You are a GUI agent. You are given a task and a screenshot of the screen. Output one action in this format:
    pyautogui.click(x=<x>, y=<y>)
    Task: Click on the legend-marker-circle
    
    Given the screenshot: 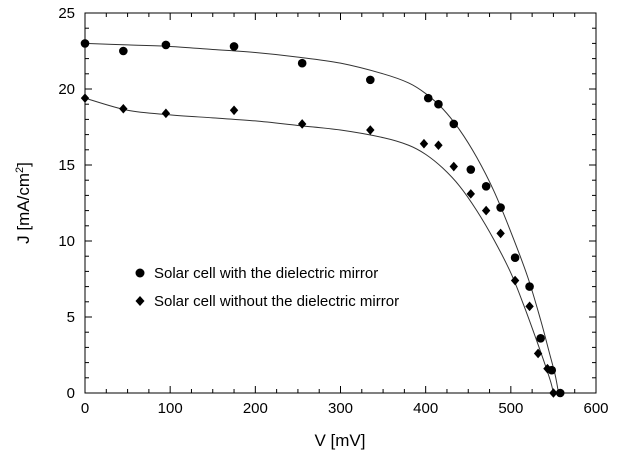 What is the action you would take?
    pyautogui.click(x=140, y=273)
    